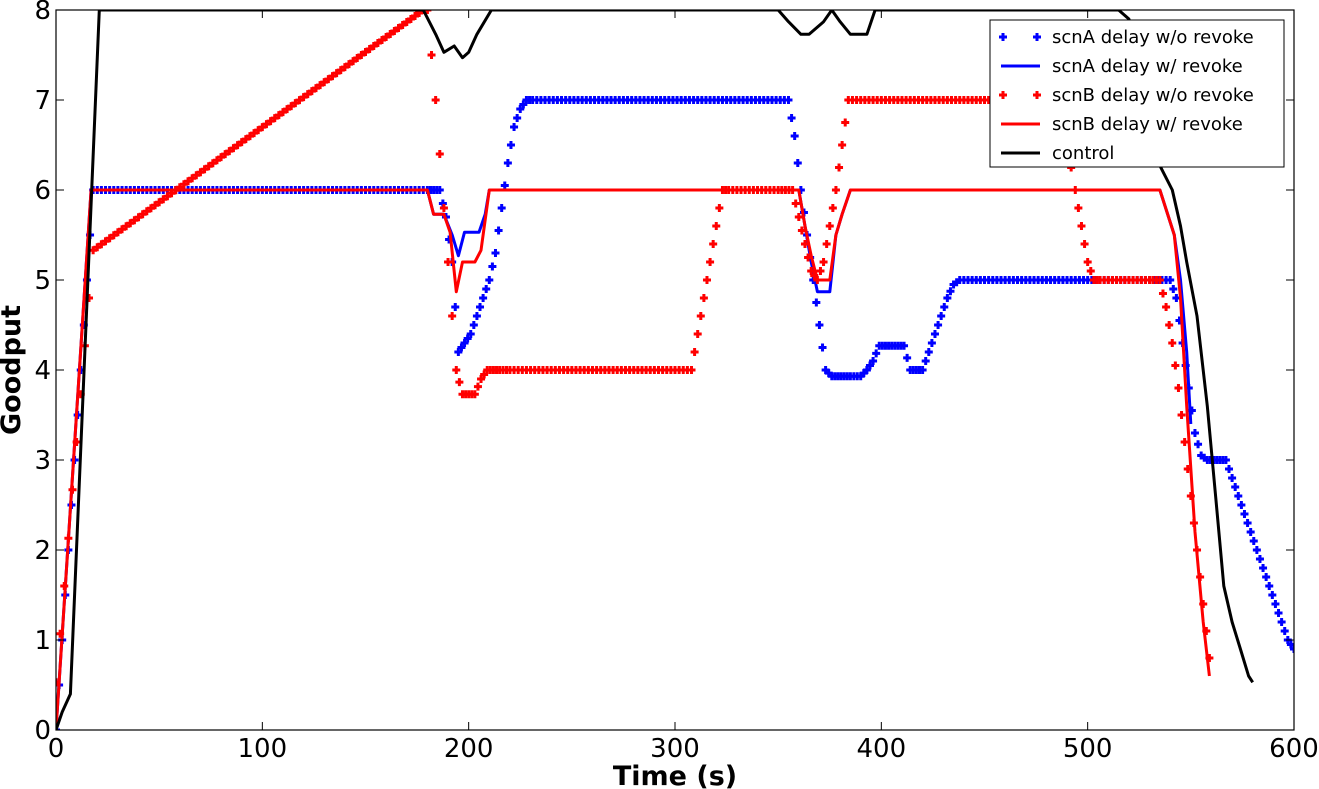  Describe the element at coordinates (1147, 66) in the screenshot. I see `legend-label-scna-delay-w-revoke: scnA delay w/ revoke` at that location.